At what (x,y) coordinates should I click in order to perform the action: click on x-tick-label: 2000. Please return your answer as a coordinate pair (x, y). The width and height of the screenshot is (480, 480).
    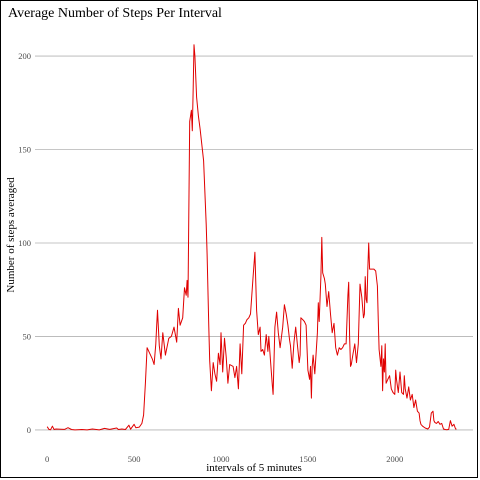
    Looking at the image, I should click on (394, 459).